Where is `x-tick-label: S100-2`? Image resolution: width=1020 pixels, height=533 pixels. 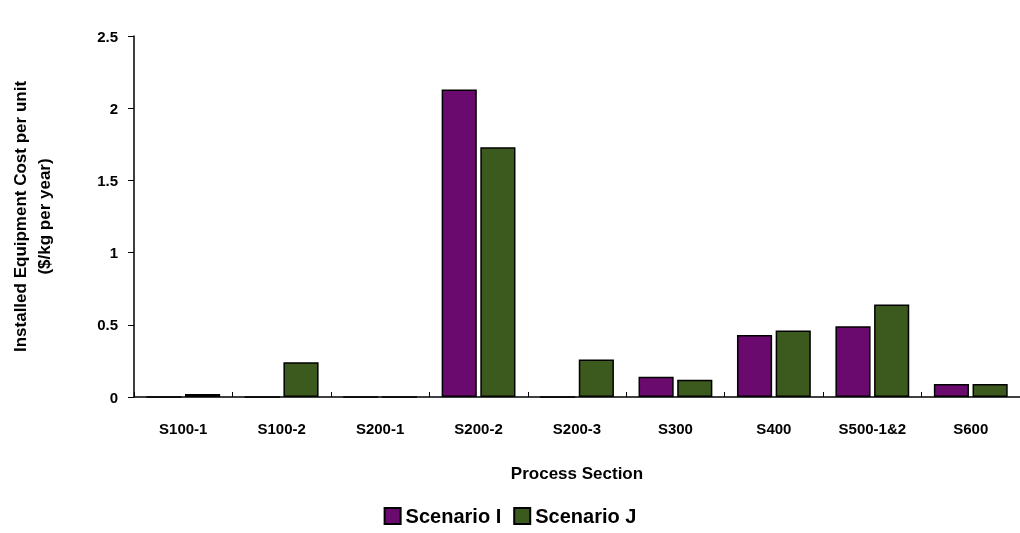 x-tick-label: S100-2 is located at coordinates (281, 428).